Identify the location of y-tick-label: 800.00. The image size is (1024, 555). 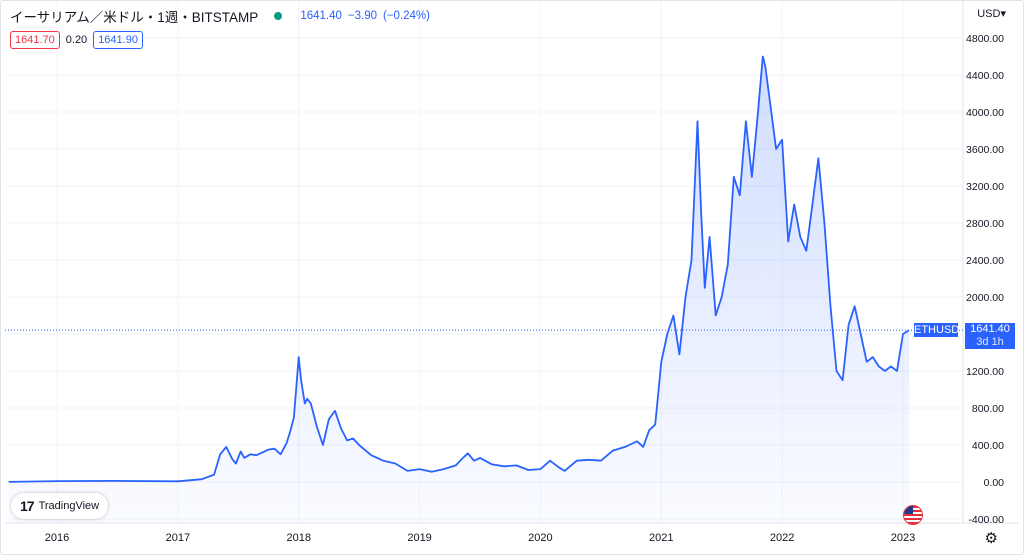
(988, 409).